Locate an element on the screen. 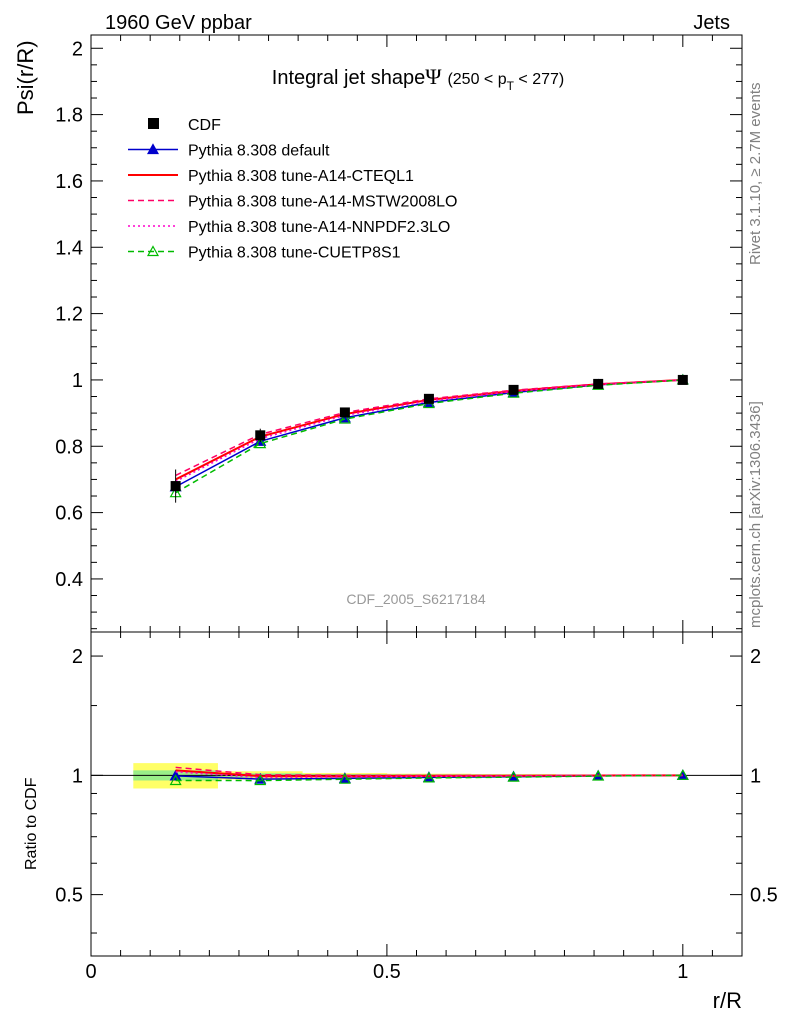 The image size is (786, 1024). ratio-tick-label-right: 0.5 is located at coordinates (764, 896).